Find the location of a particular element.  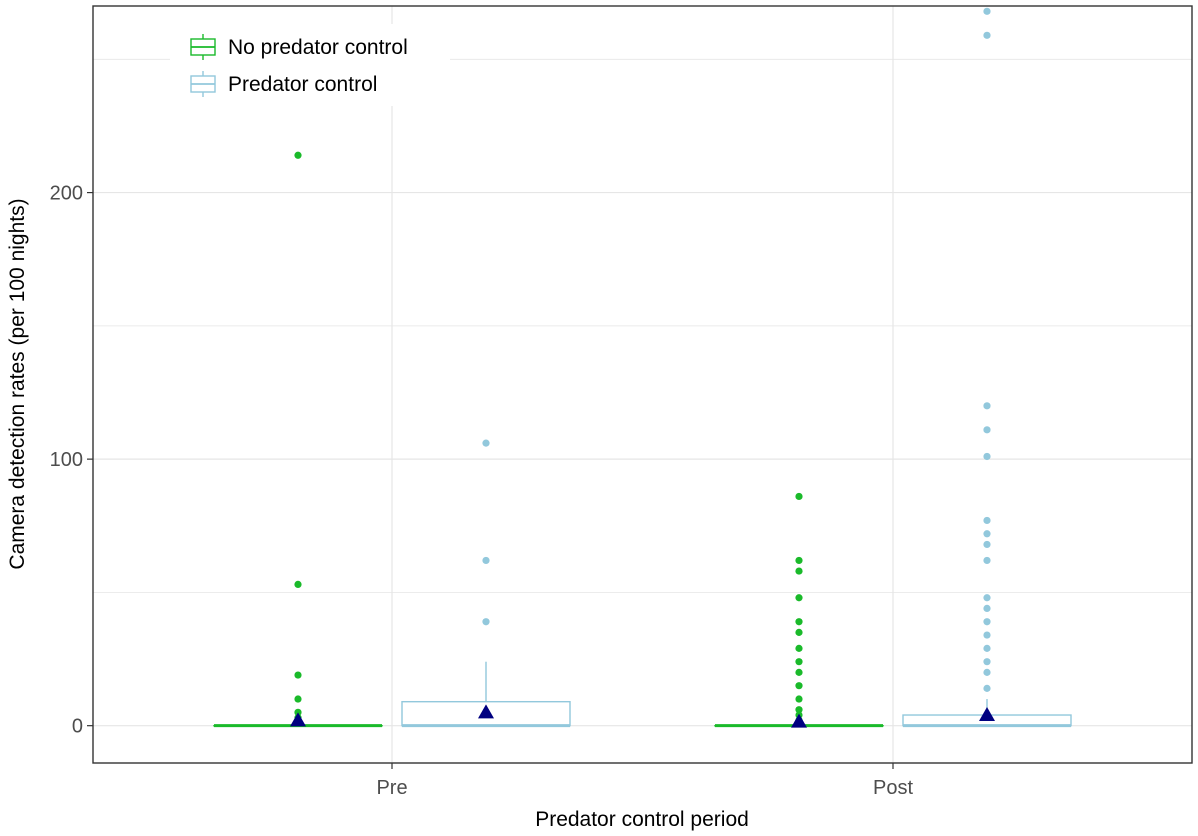

legend: No predator control Predator control is located at coordinates (310, 65).